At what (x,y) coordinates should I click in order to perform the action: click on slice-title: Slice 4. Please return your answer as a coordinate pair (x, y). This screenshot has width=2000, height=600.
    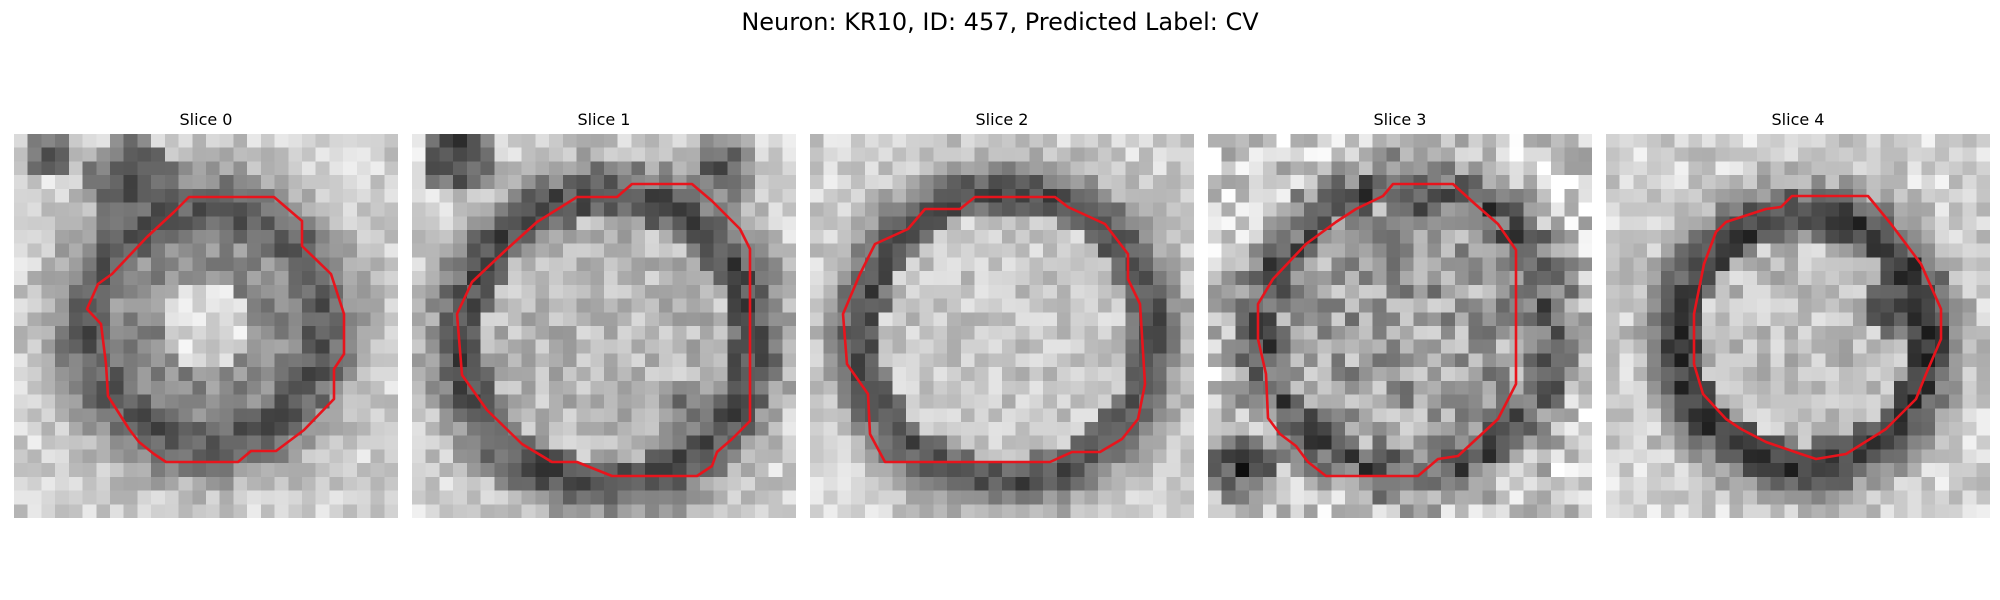
    Looking at the image, I should click on (1798, 119).